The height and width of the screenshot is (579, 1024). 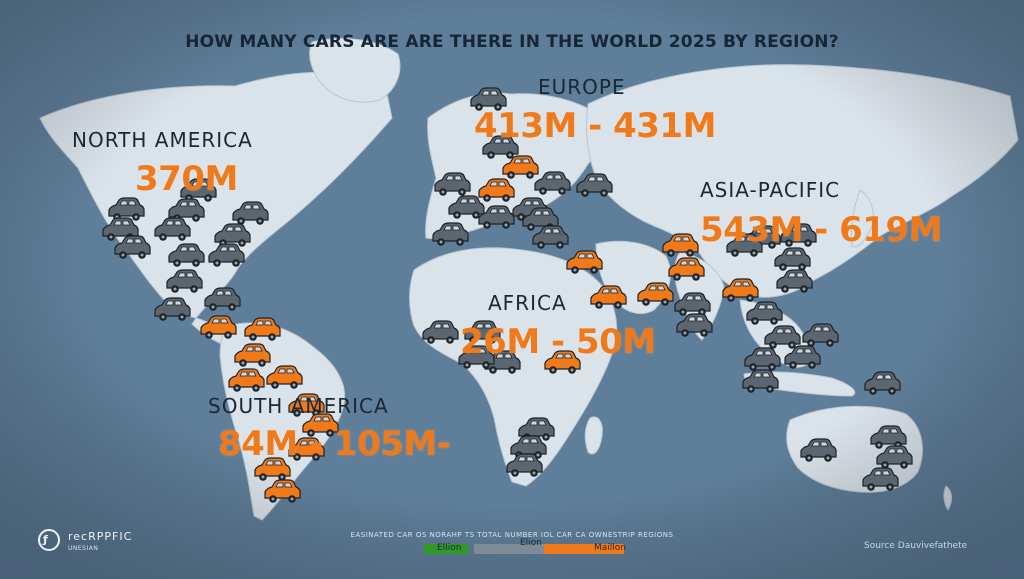 What do you see at coordinates (519, 549) in the screenshot?
I see `legend-swatch-gray` at bounding box center [519, 549].